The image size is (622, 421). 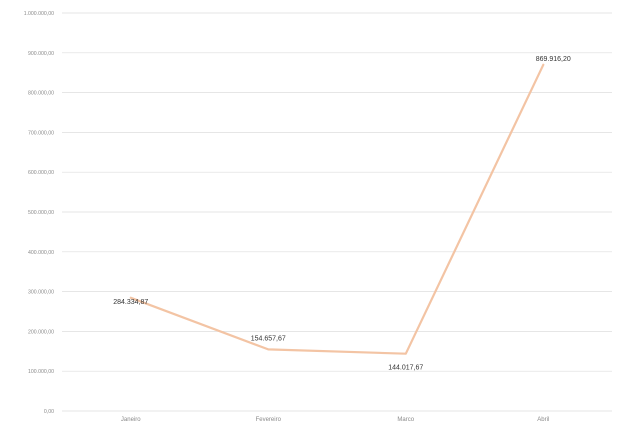 What do you see at coordinates (39, 14) in the screenshot?
I see `y-tick-label: 1.000.000,00` at bounding box center [39, 14].